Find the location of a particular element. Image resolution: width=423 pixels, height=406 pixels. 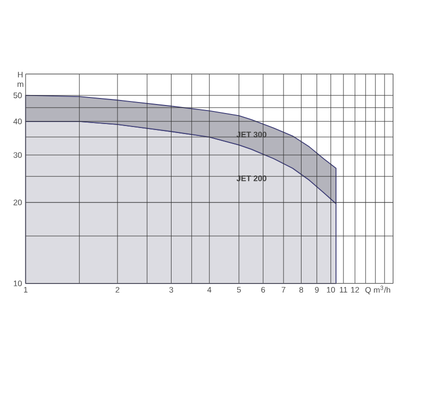

x-tick-label: 6 is located at coordinates (263, 290).